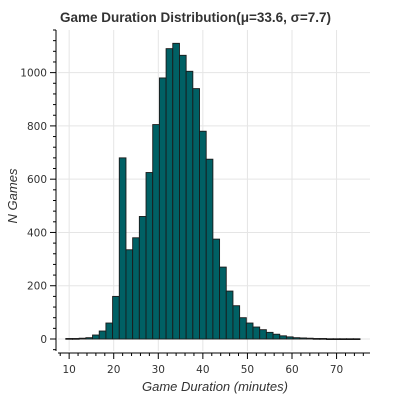 The width and height of the screenshot is (400, 400). What do you see at coordinates (336, 370) in the screenshot?
I see `x-tick-label: 70` at bounding box center [336, 370].